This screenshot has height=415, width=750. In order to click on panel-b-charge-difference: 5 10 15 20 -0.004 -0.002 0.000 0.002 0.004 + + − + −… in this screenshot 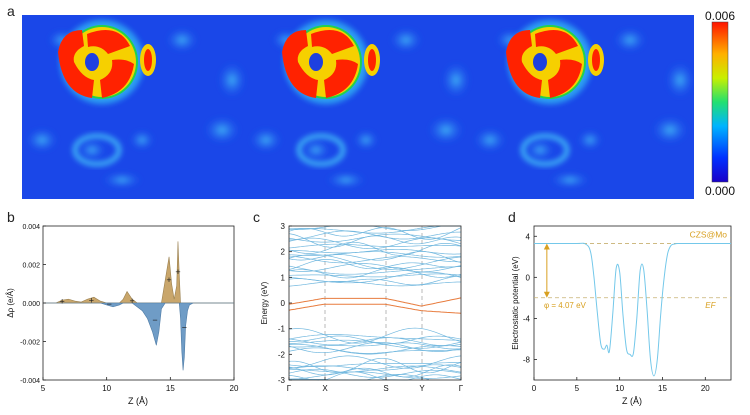, I will do `click(122, 315)`.